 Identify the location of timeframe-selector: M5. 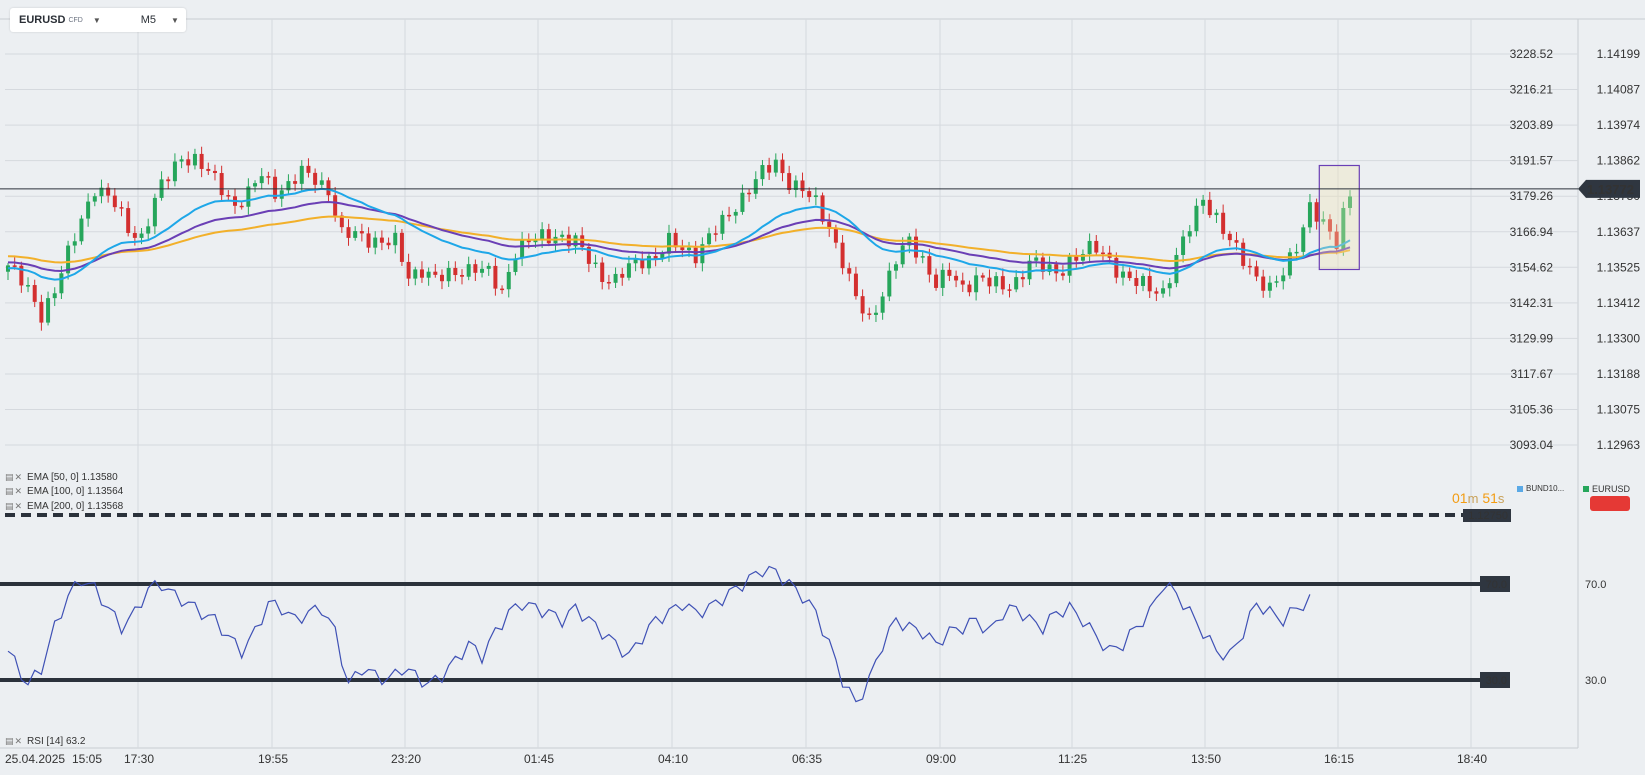
(148, 20).